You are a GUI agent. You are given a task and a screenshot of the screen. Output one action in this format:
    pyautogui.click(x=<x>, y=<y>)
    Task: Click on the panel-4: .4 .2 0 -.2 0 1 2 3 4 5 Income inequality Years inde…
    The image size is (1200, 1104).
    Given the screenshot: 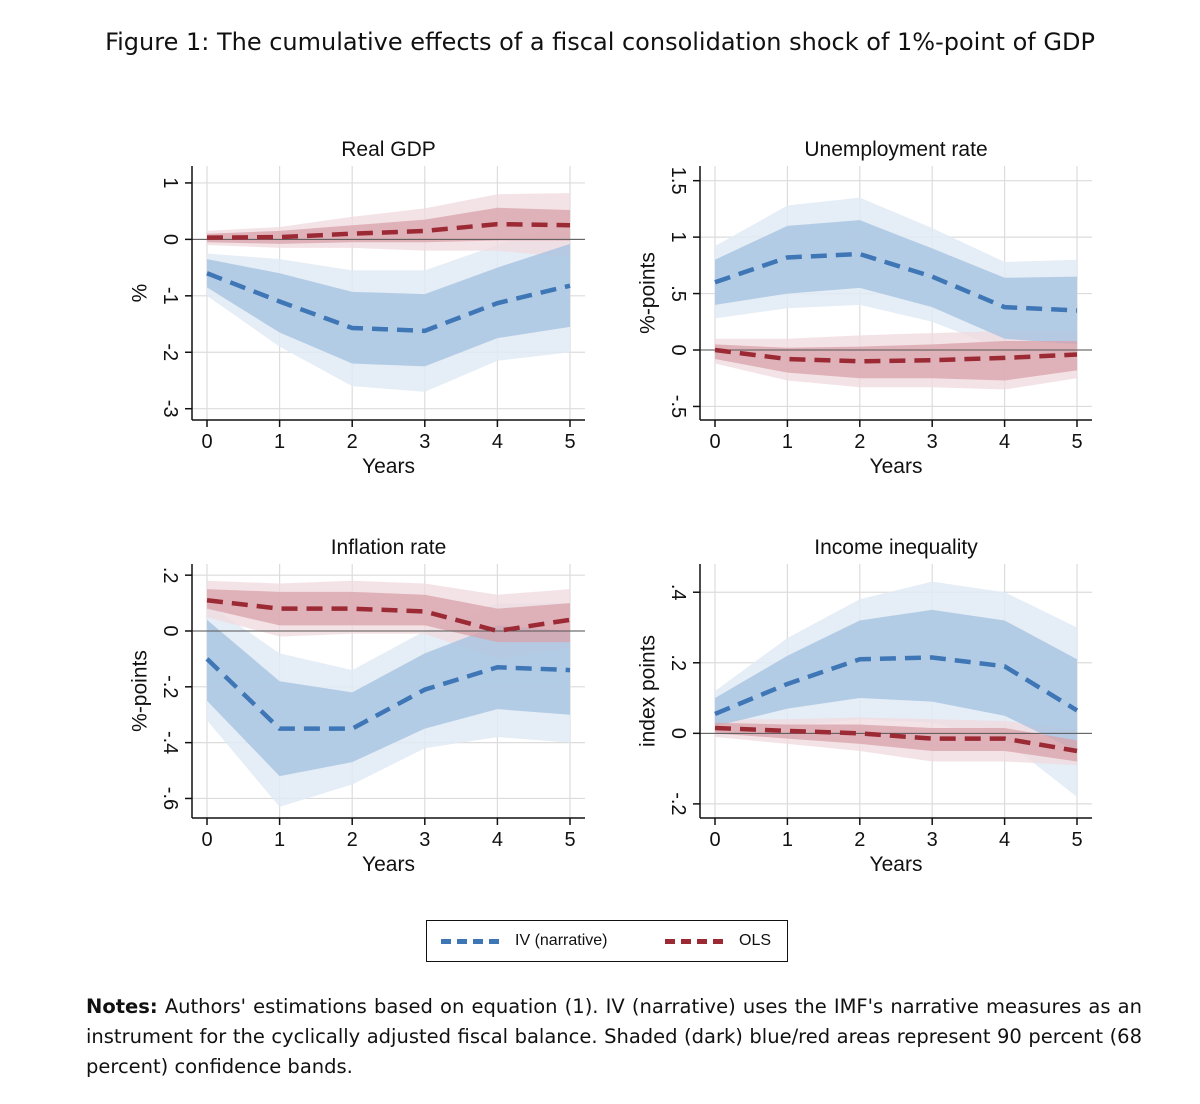 What is the action you would take?
    pyautogui.click(x=864, y=706)
    